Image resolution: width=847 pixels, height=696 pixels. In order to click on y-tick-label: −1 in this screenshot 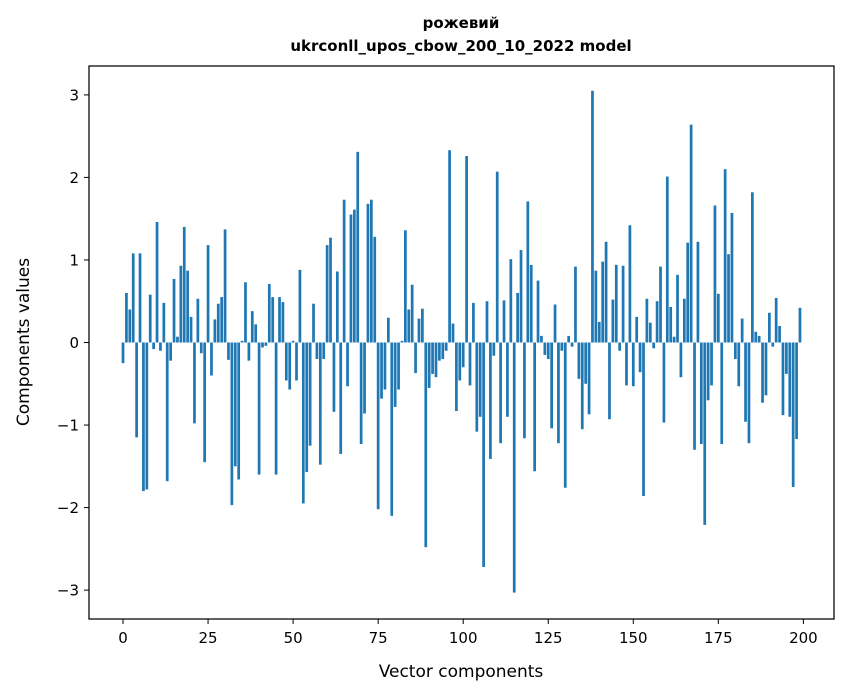, I will do `click(68, 426)`.